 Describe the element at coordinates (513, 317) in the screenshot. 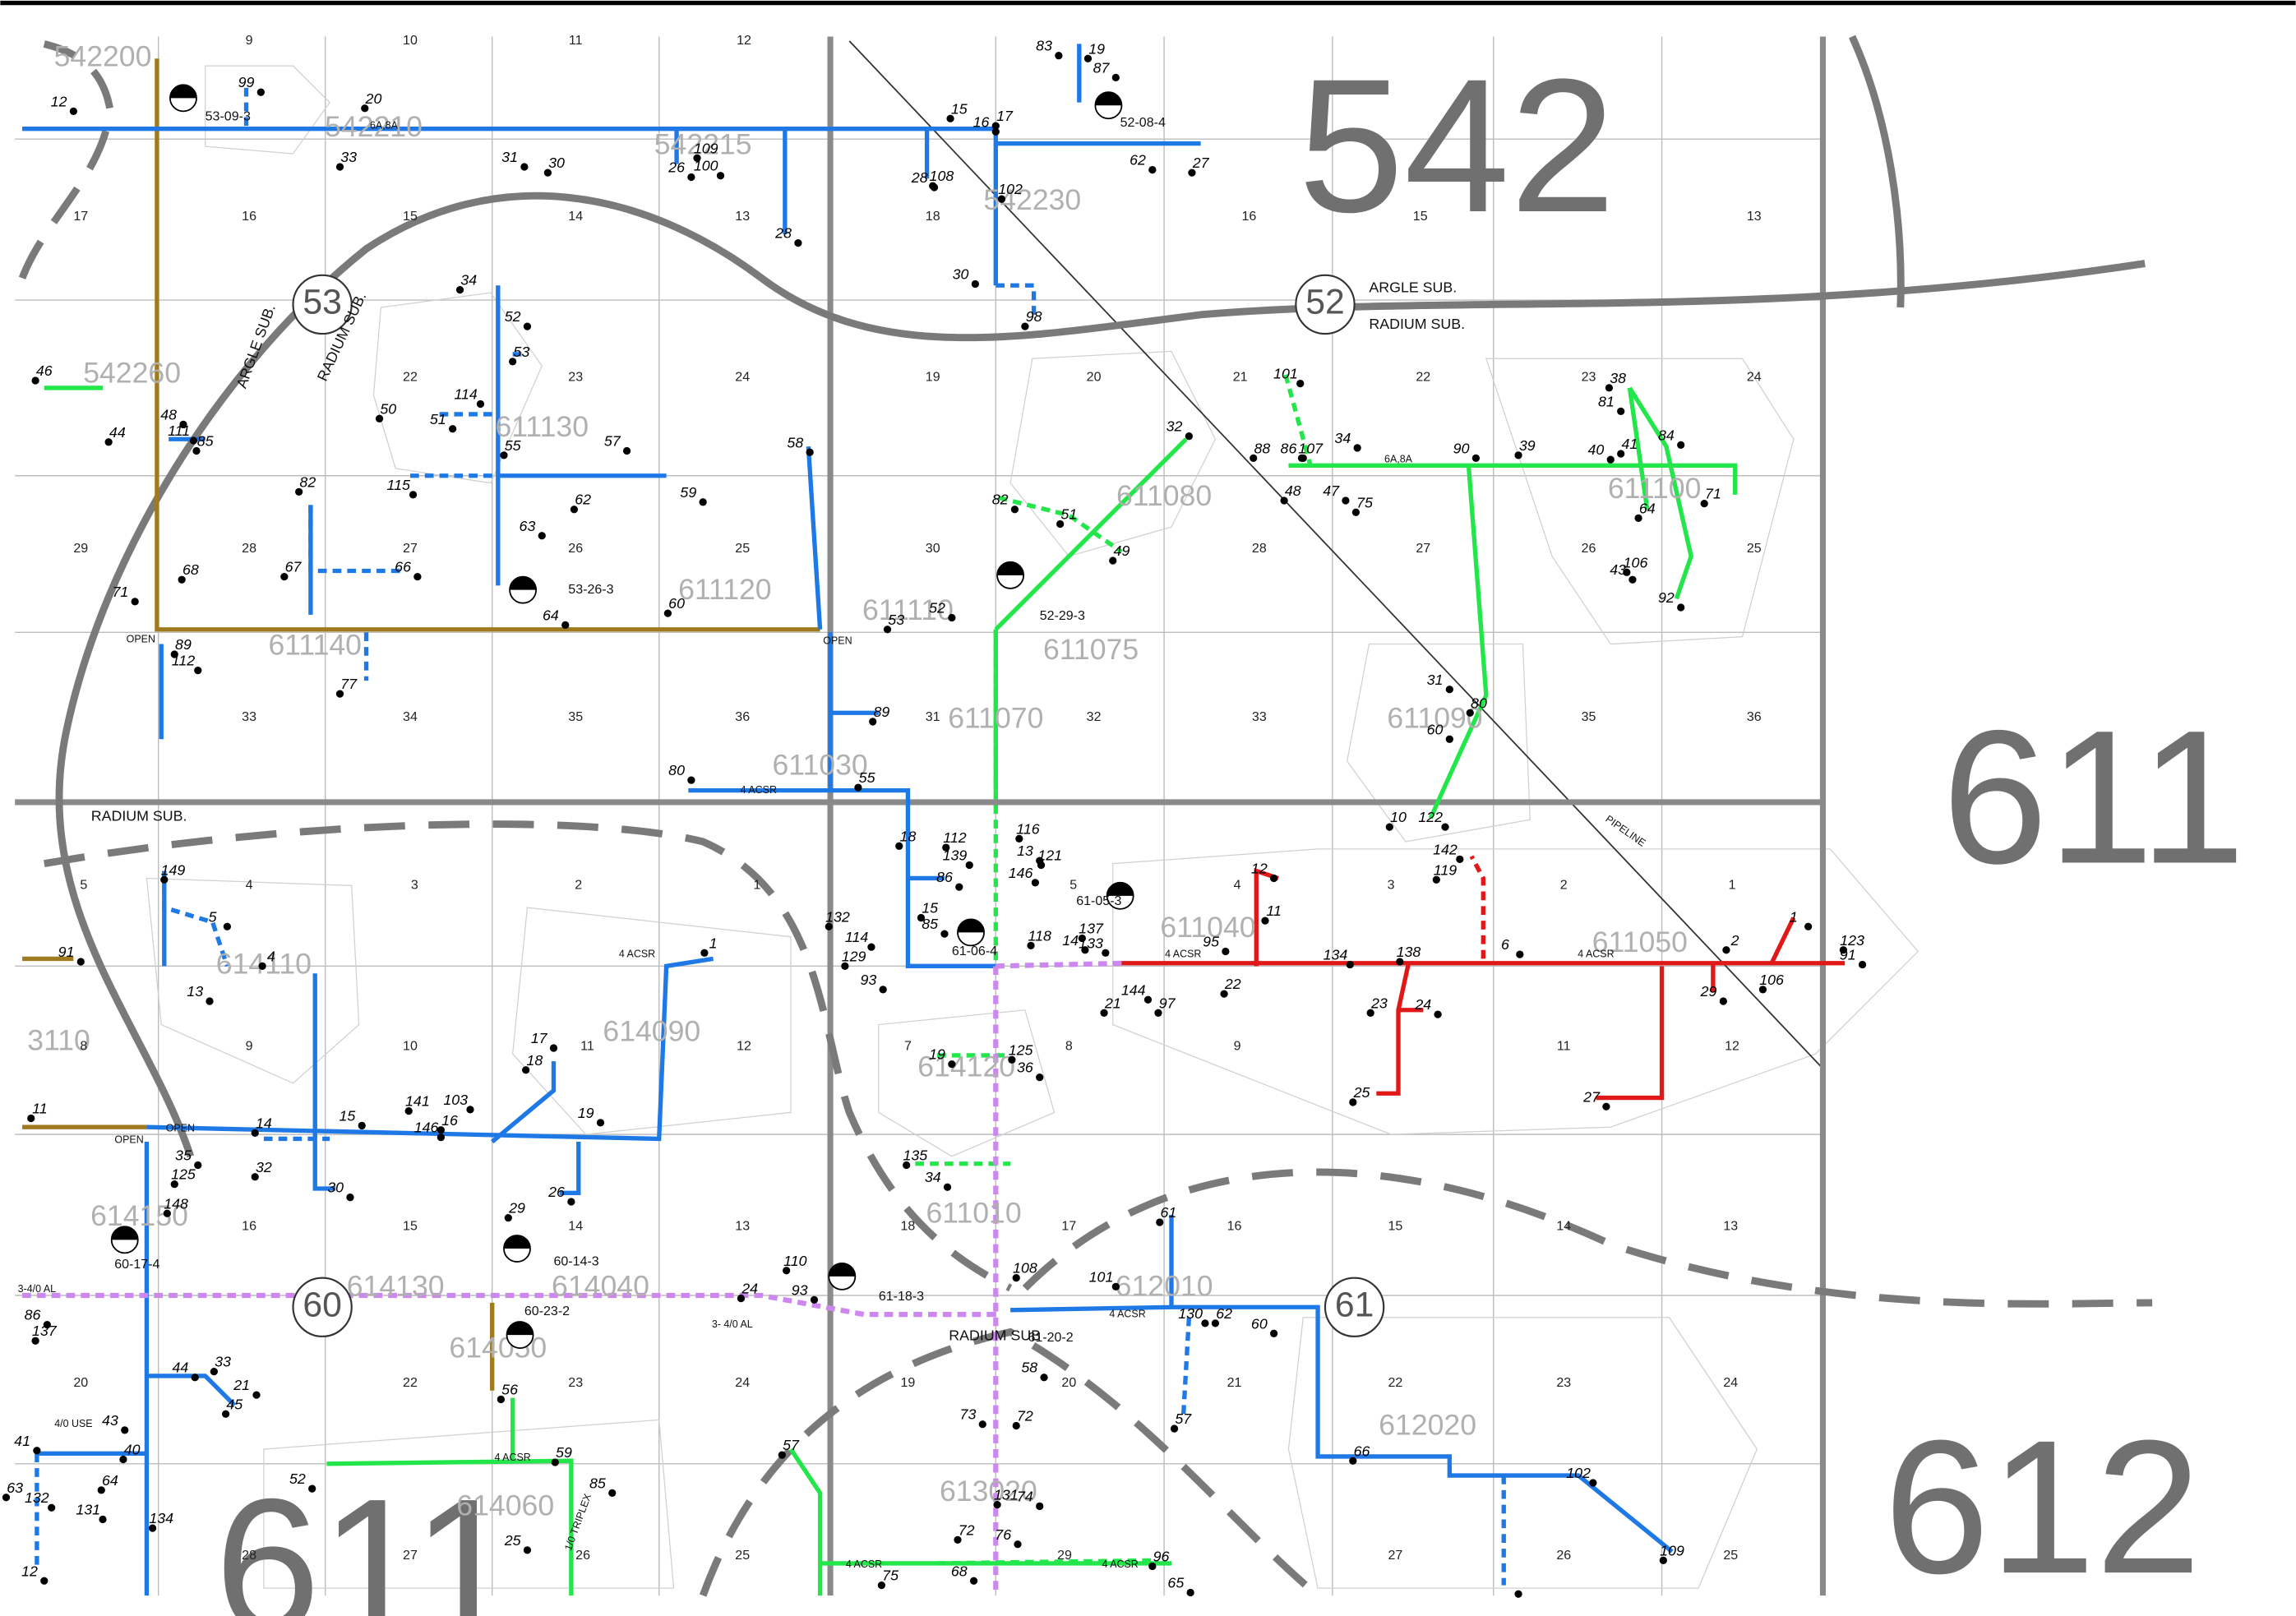

I see `pole-number: 52` at that location.